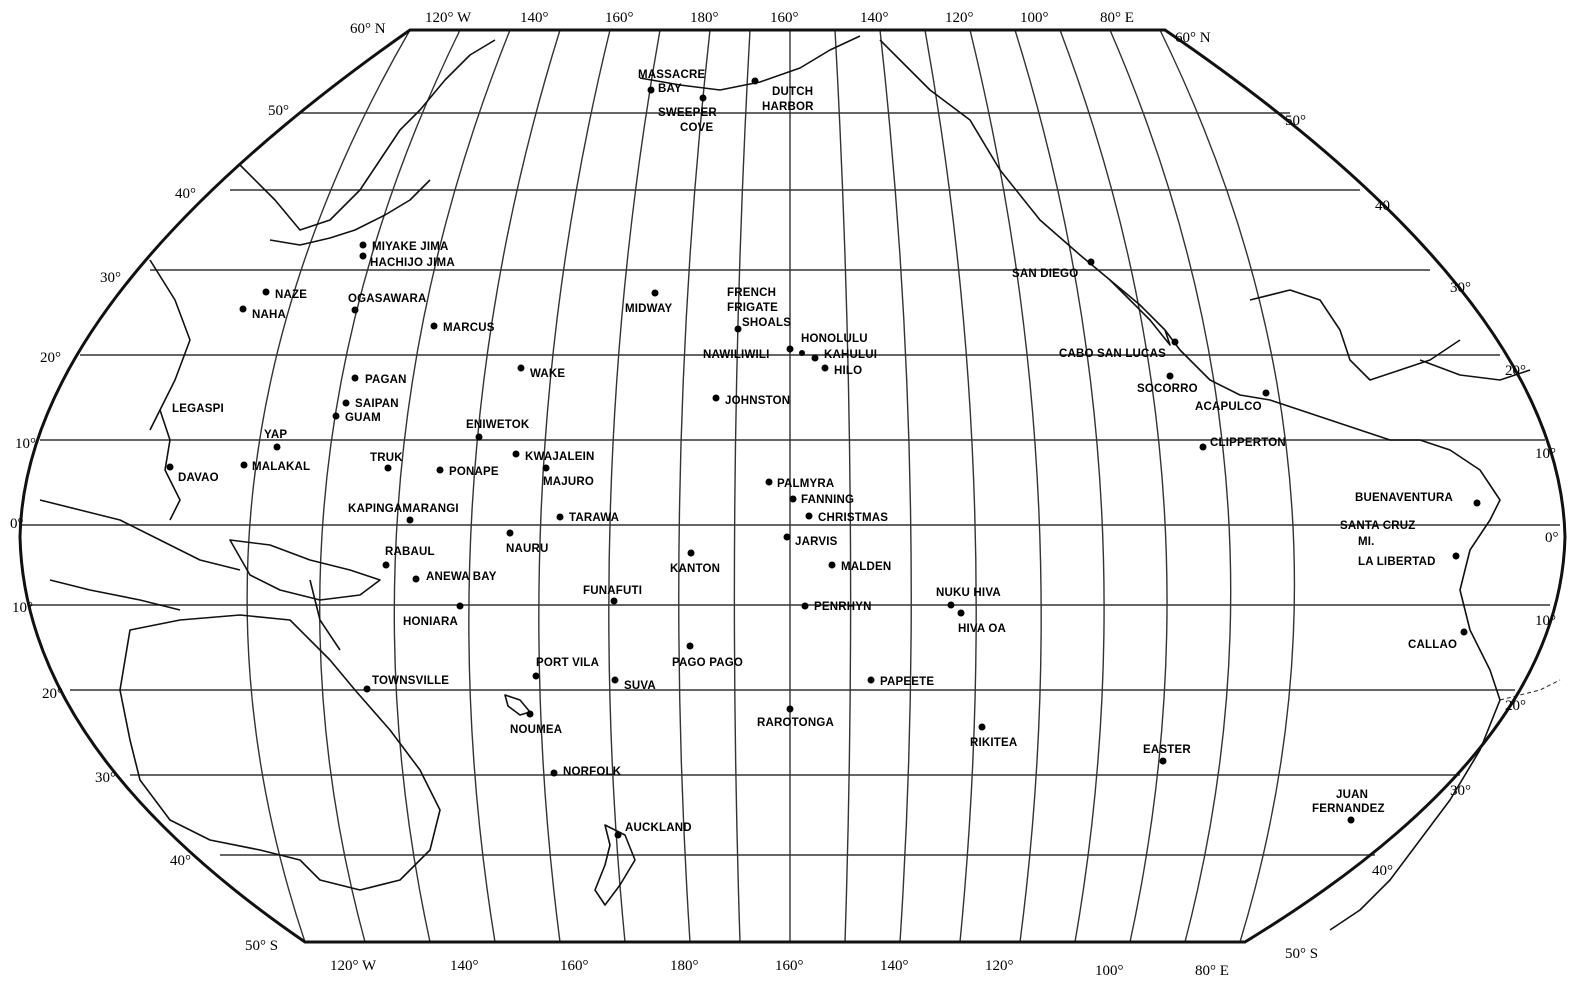 The image size is (1591, 992). Describe the element at coordinates (275, 435) in the screenshot. I see `place-label: YAP` at that location.